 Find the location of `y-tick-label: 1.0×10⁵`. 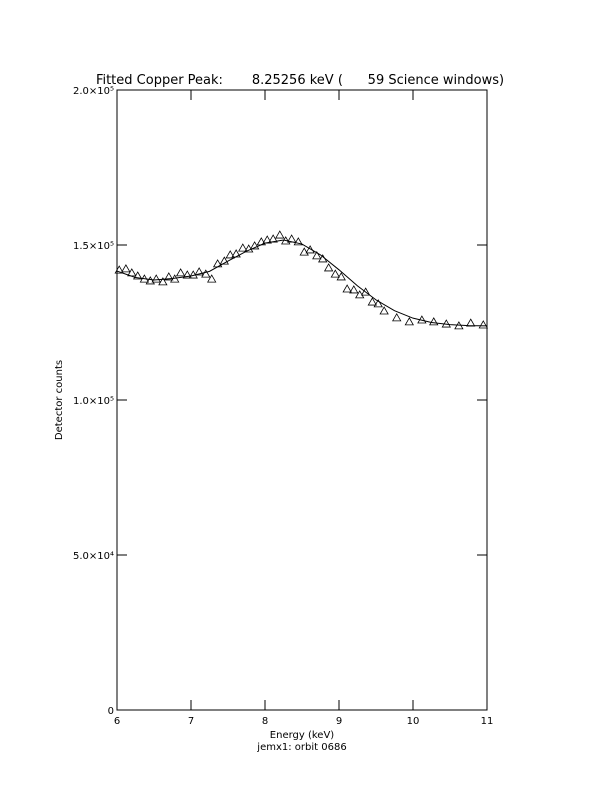

y-tick-label: 1.0×10⁵ is located at coordinates (93, 401).